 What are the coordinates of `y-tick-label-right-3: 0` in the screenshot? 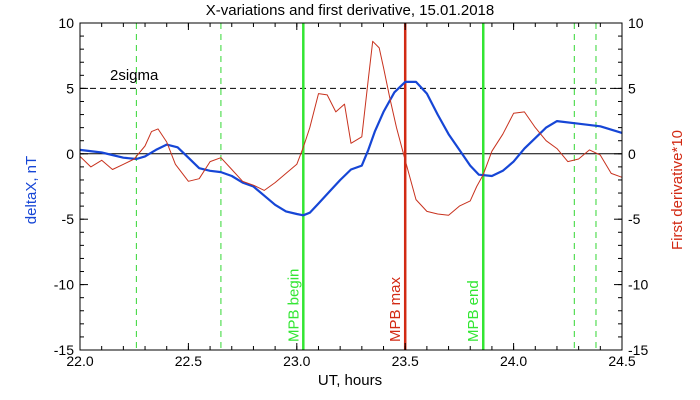 It's located at (632, 154).